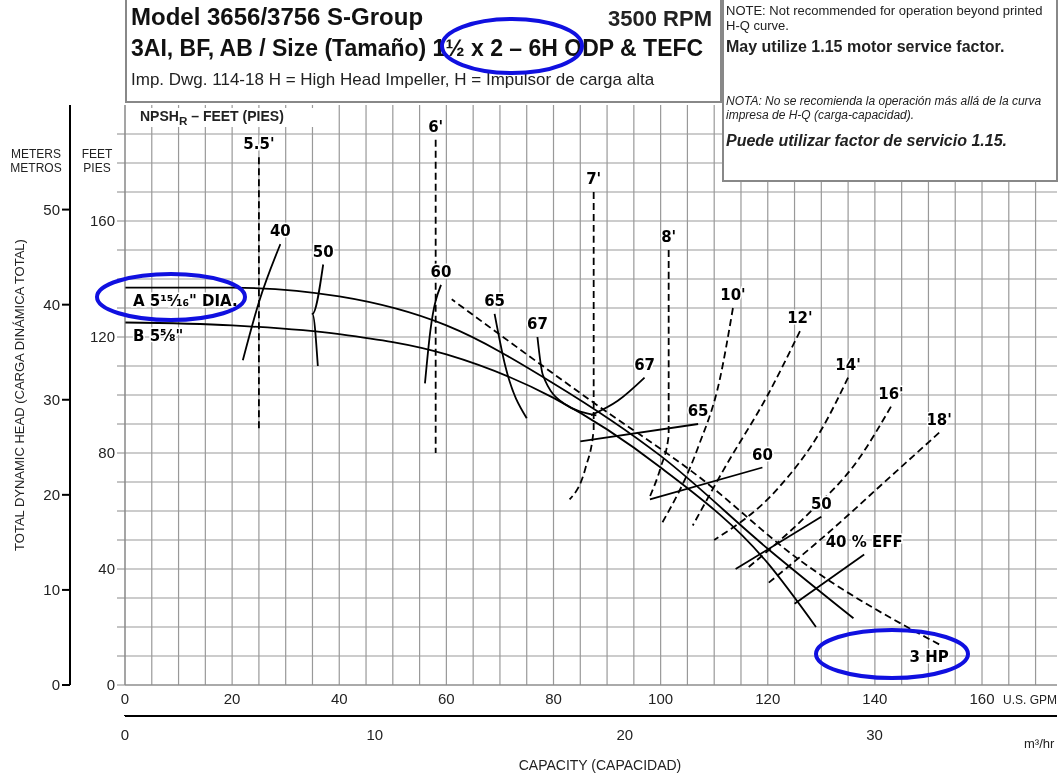 The height and width of the screenshot is (777, 1061). What do you see at coordinates (106, 453) in the screenshot?
I see `y-tick-label: 80` at bounding box center [106, 453].